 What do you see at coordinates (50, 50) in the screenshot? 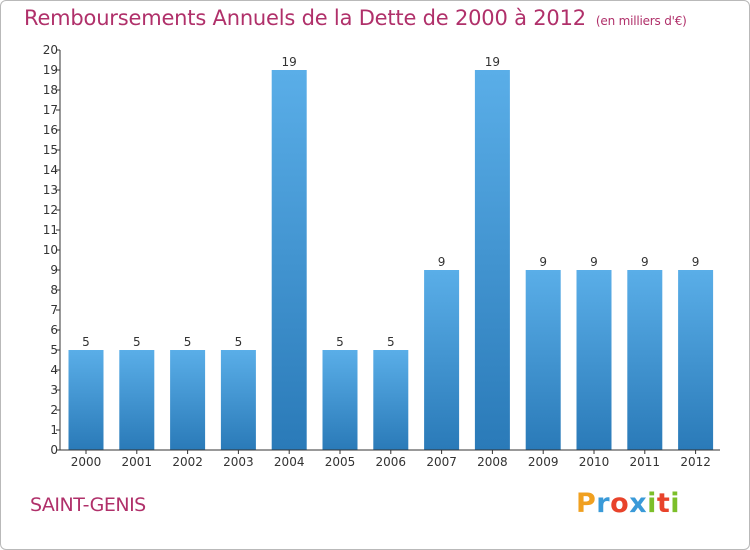
I see `y-tick-label-20: 20` at bounding box center [50, 50].